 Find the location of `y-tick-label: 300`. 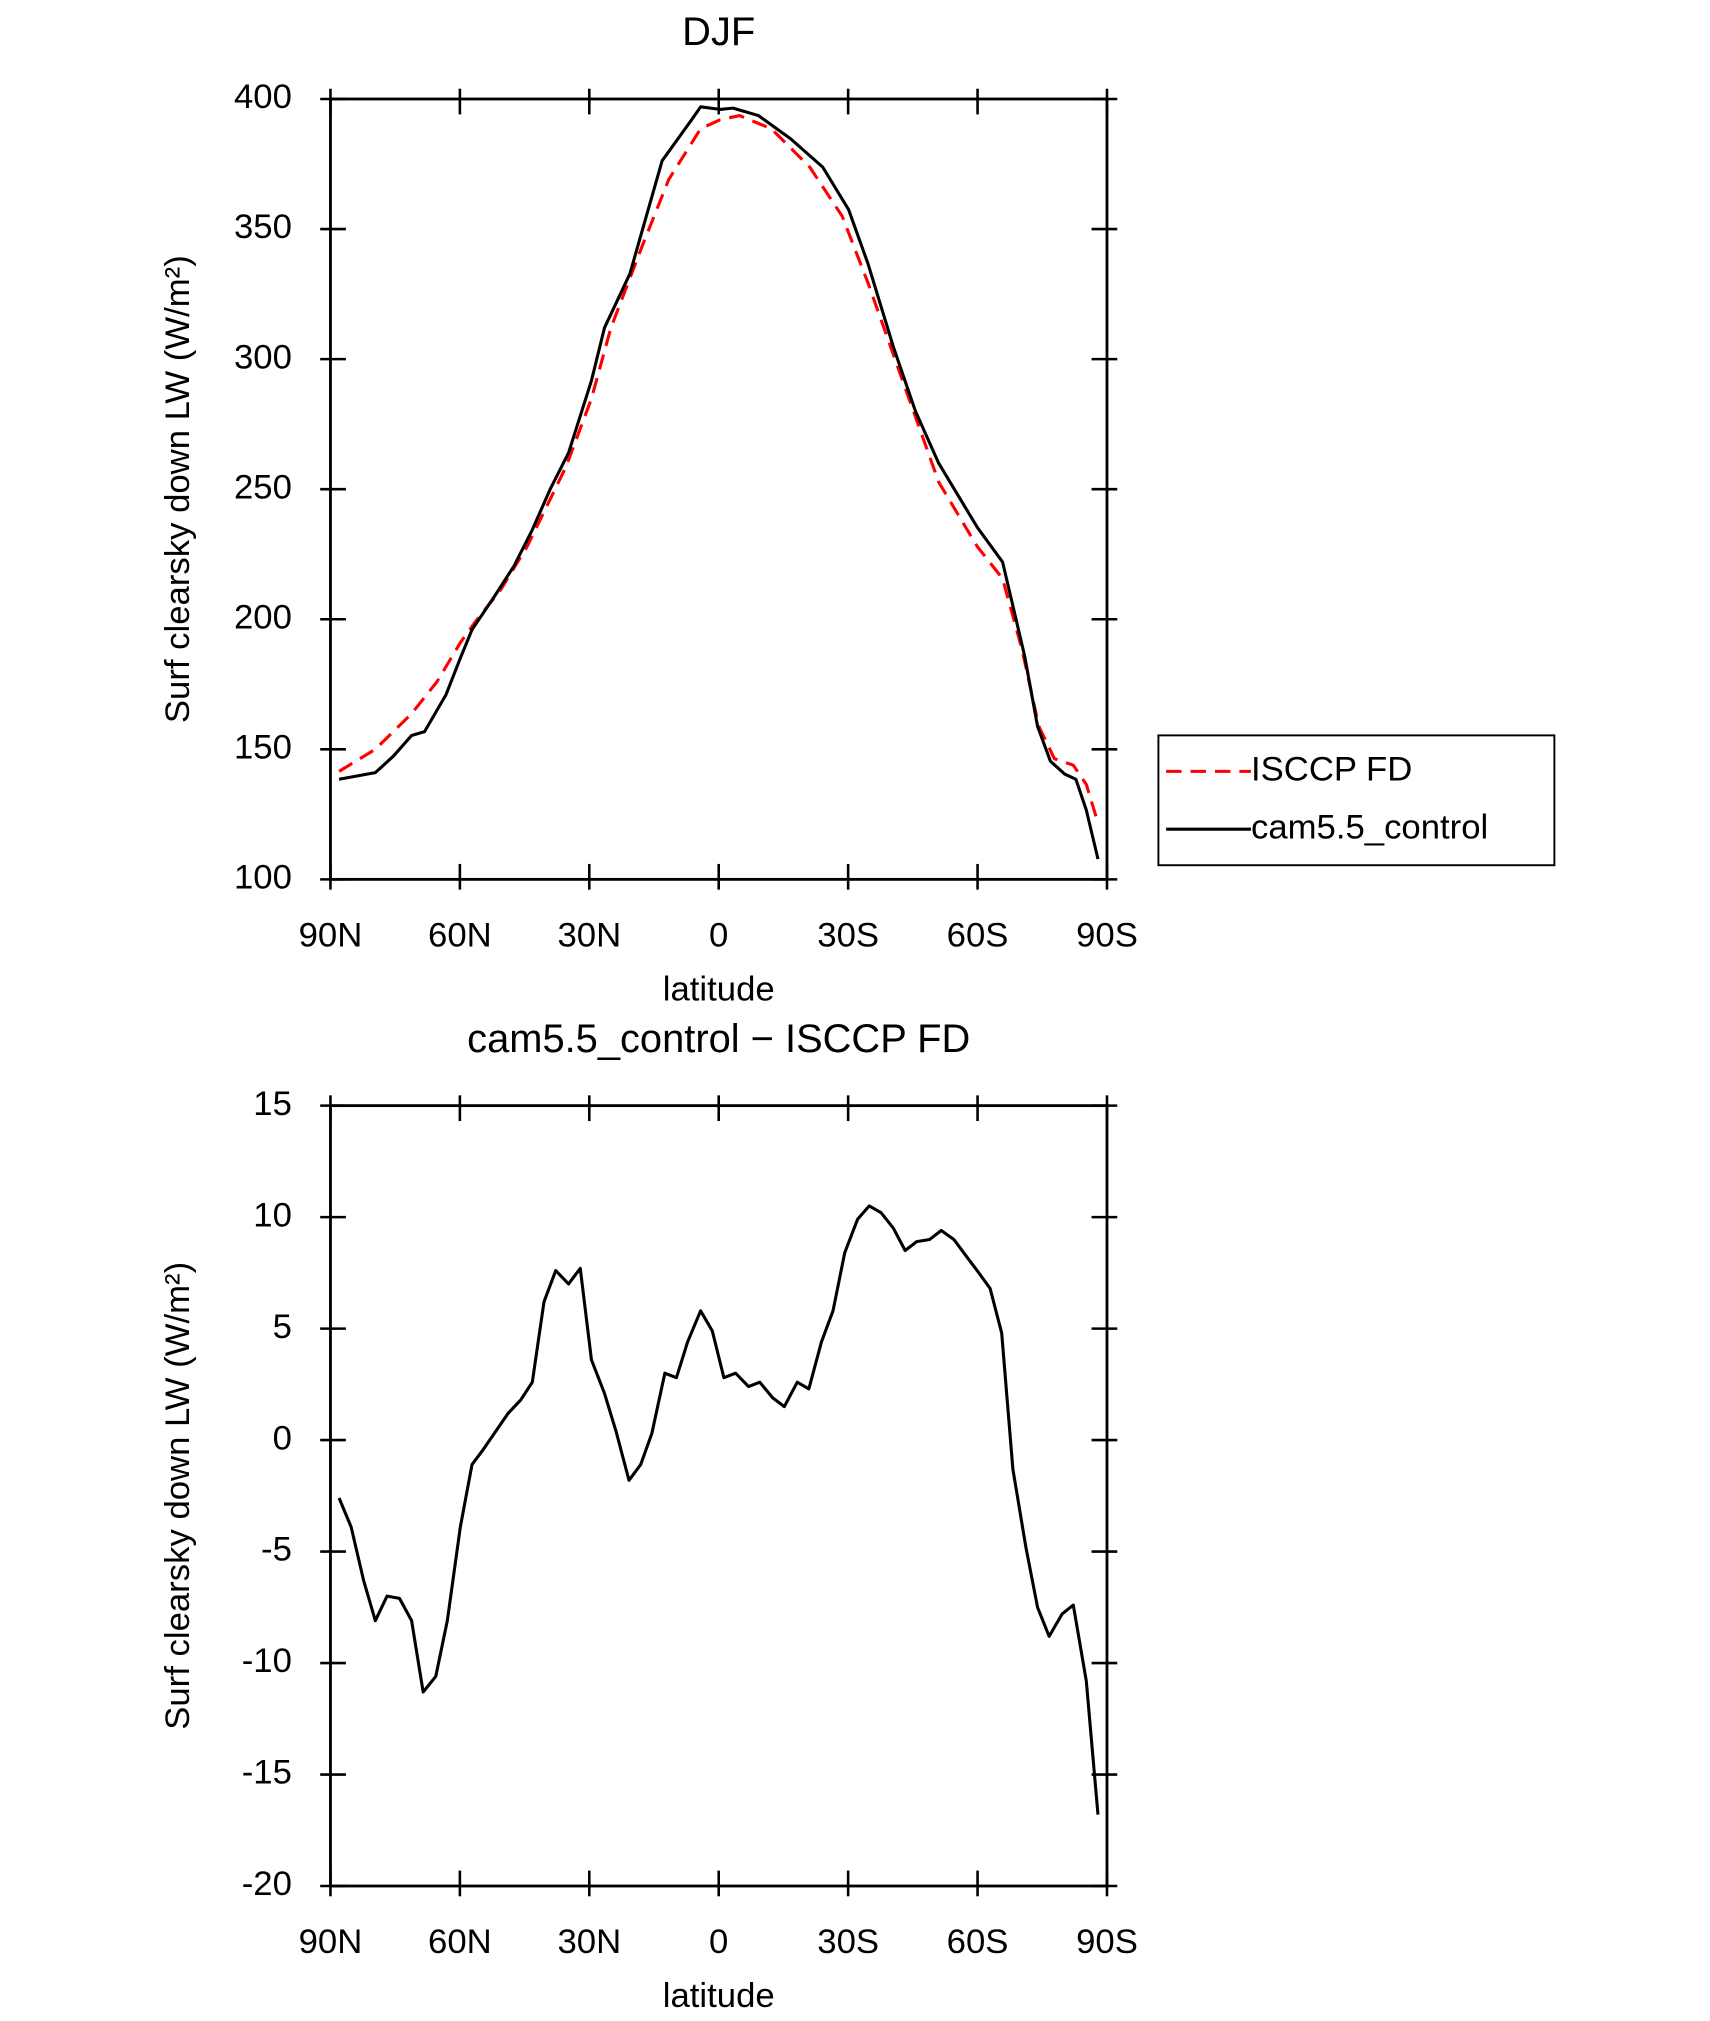

y-tick-label: 300 is located at coordinates (263, 357).